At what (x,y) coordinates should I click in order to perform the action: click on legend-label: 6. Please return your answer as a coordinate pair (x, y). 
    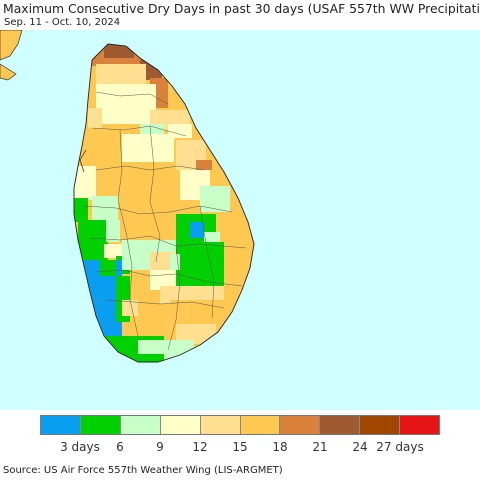
    Looking at the image, I should click on (120, 447).